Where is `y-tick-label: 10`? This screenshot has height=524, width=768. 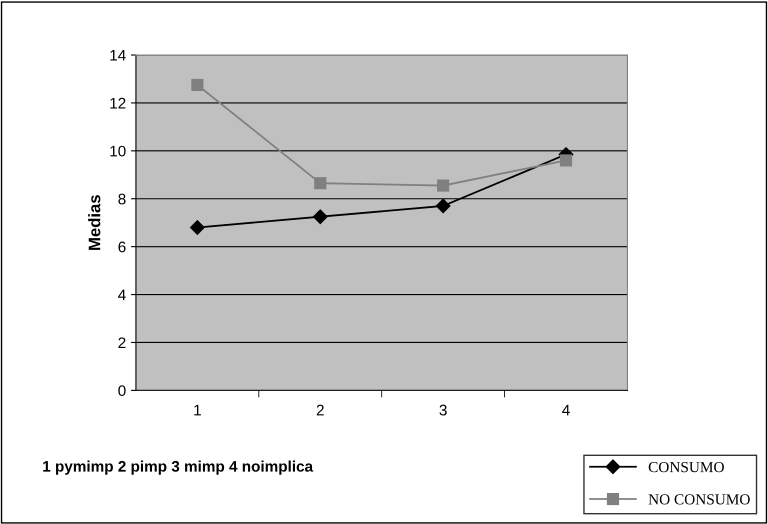
y-tick-label: 10 is located at coordinates (118, 151).